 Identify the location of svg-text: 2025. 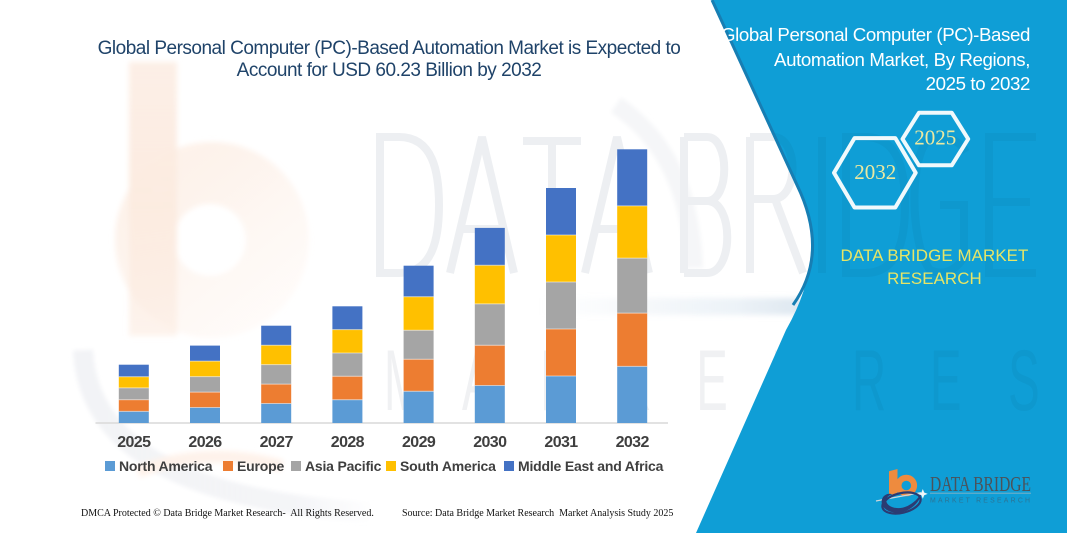
(935, 138).